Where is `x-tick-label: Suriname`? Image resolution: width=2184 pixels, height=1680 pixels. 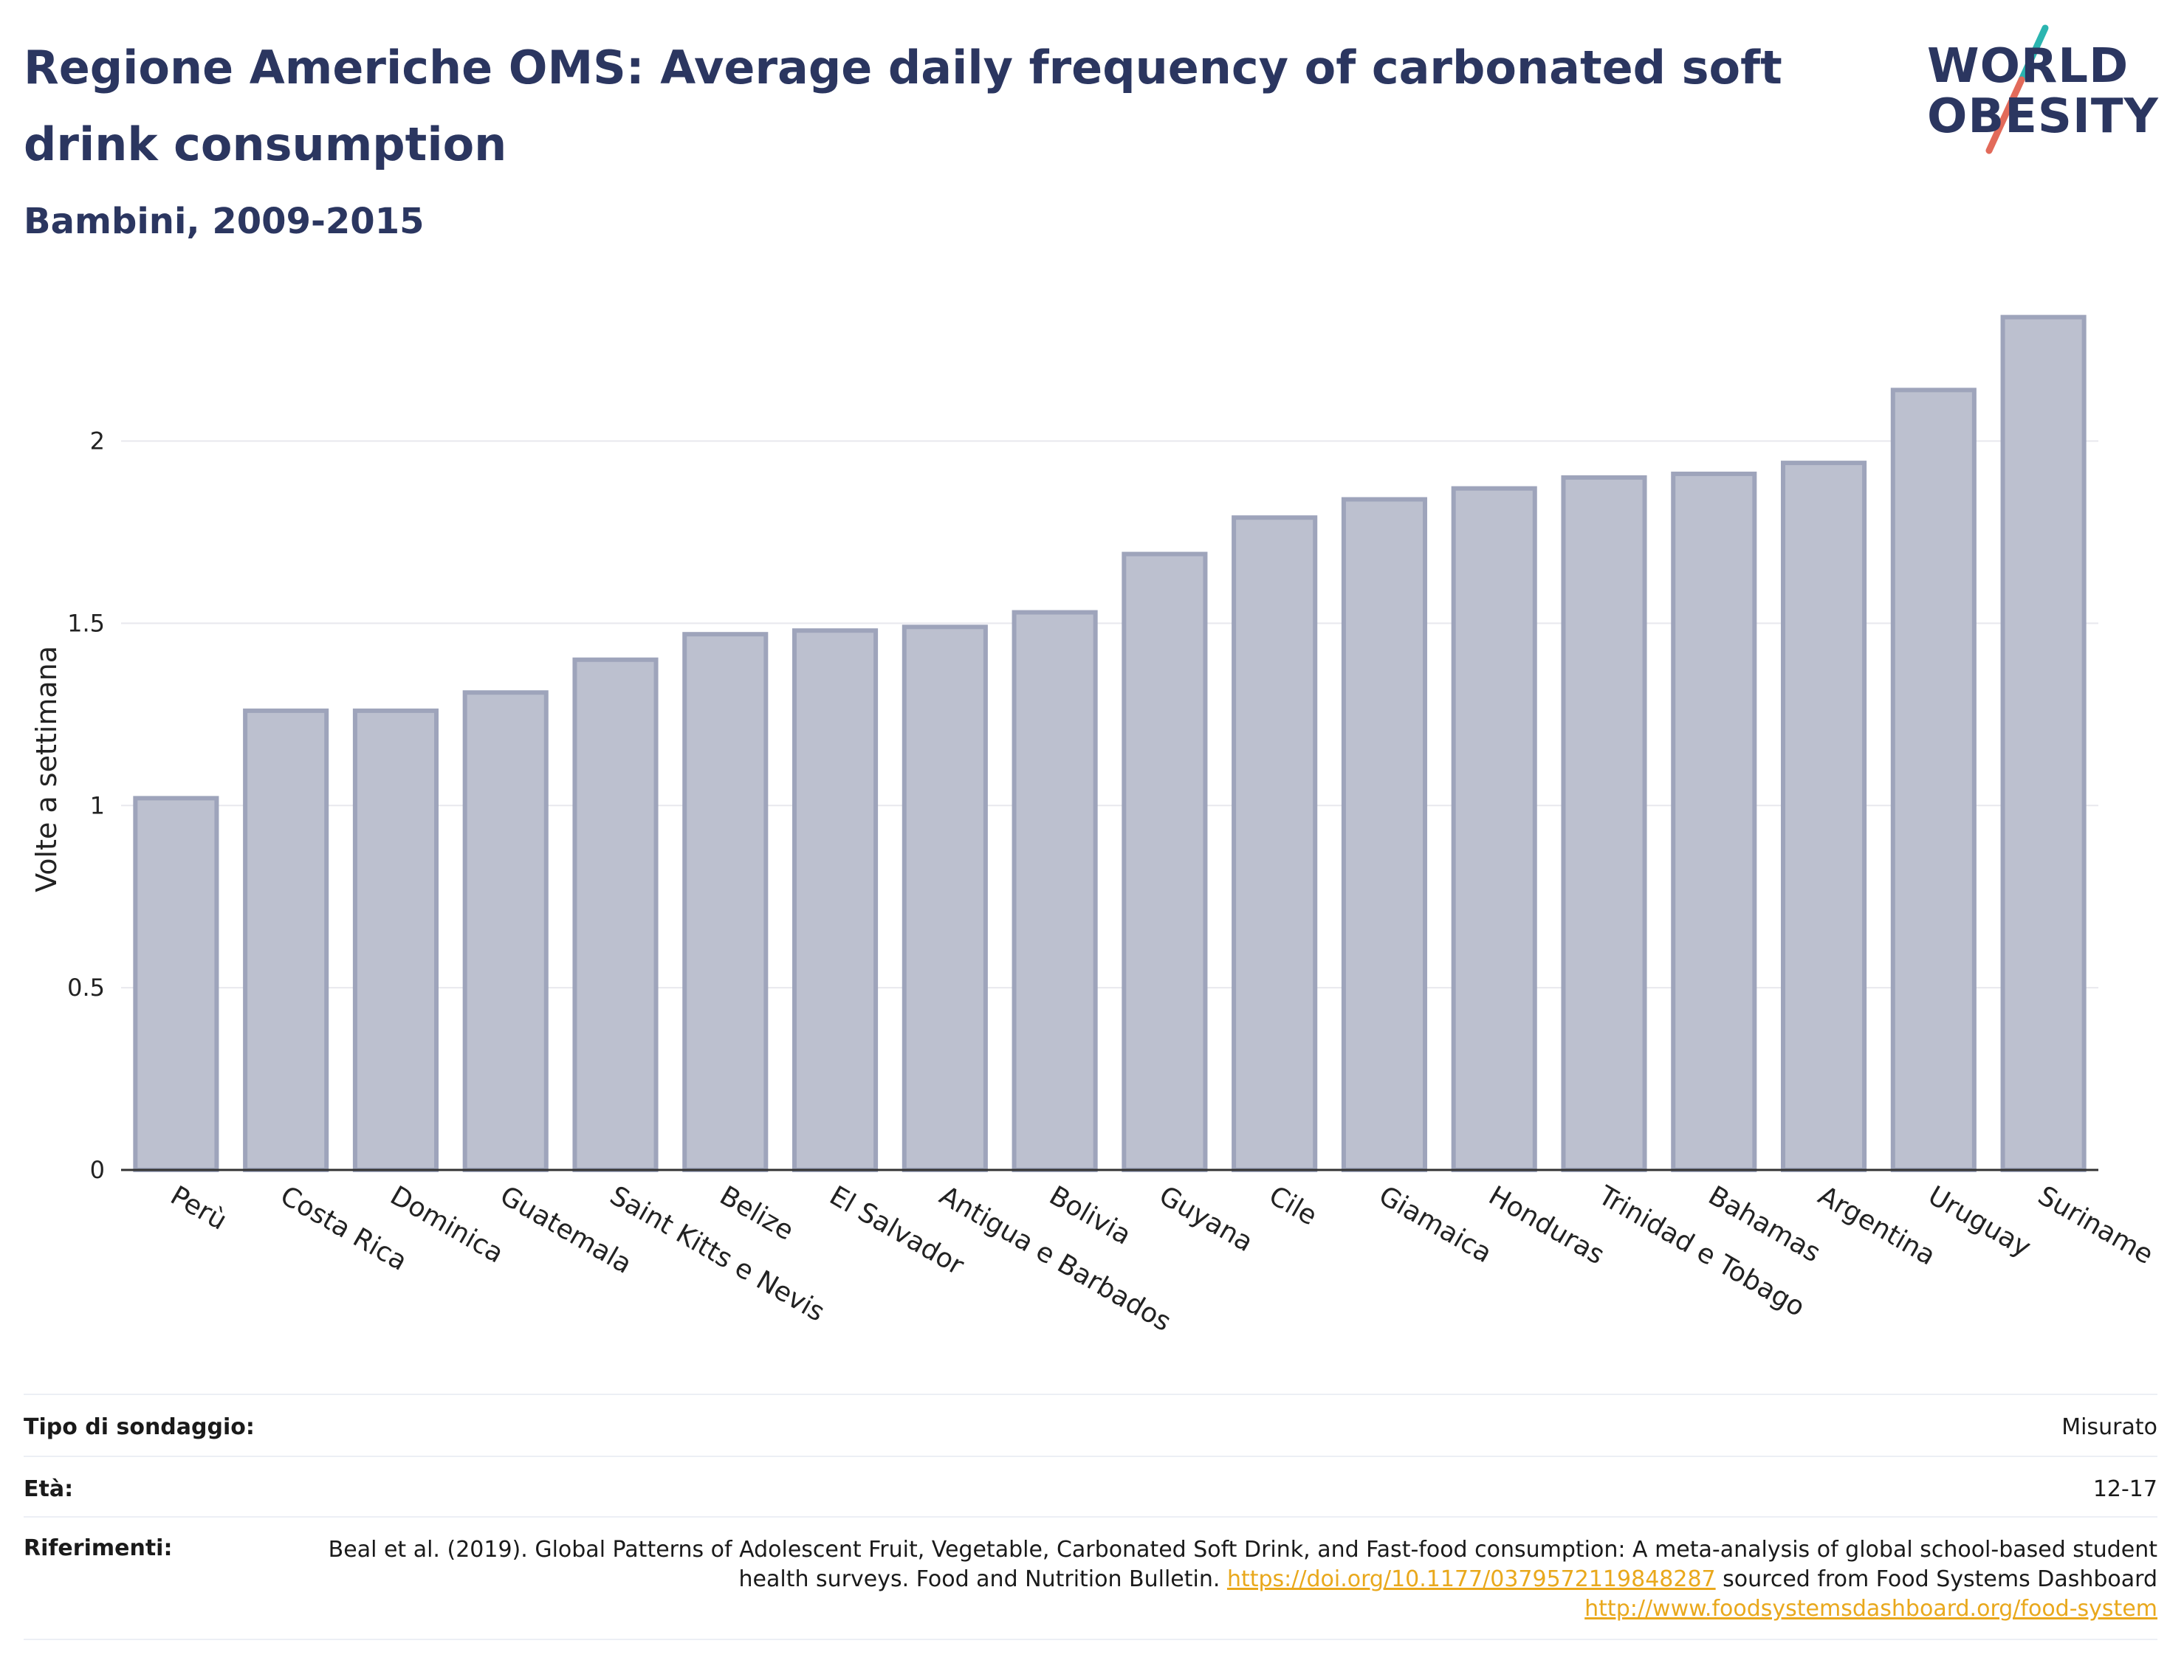 x-tick-label: Suriname is located at coordinates (2096, 1225).